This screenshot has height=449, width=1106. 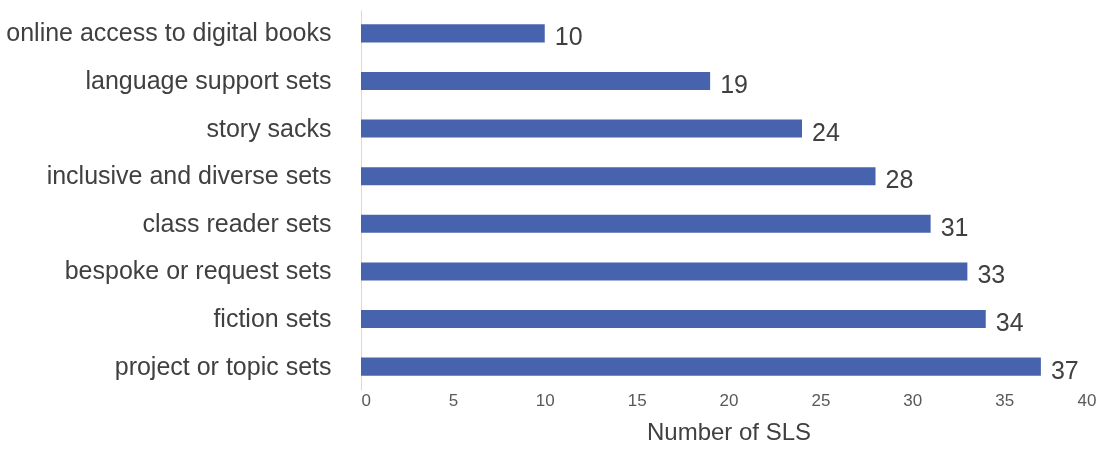 What do you see at coordinates (208, 79) in the screenshot?
I see `y-tick-label: language support sets` at bounding box center [208, 79].